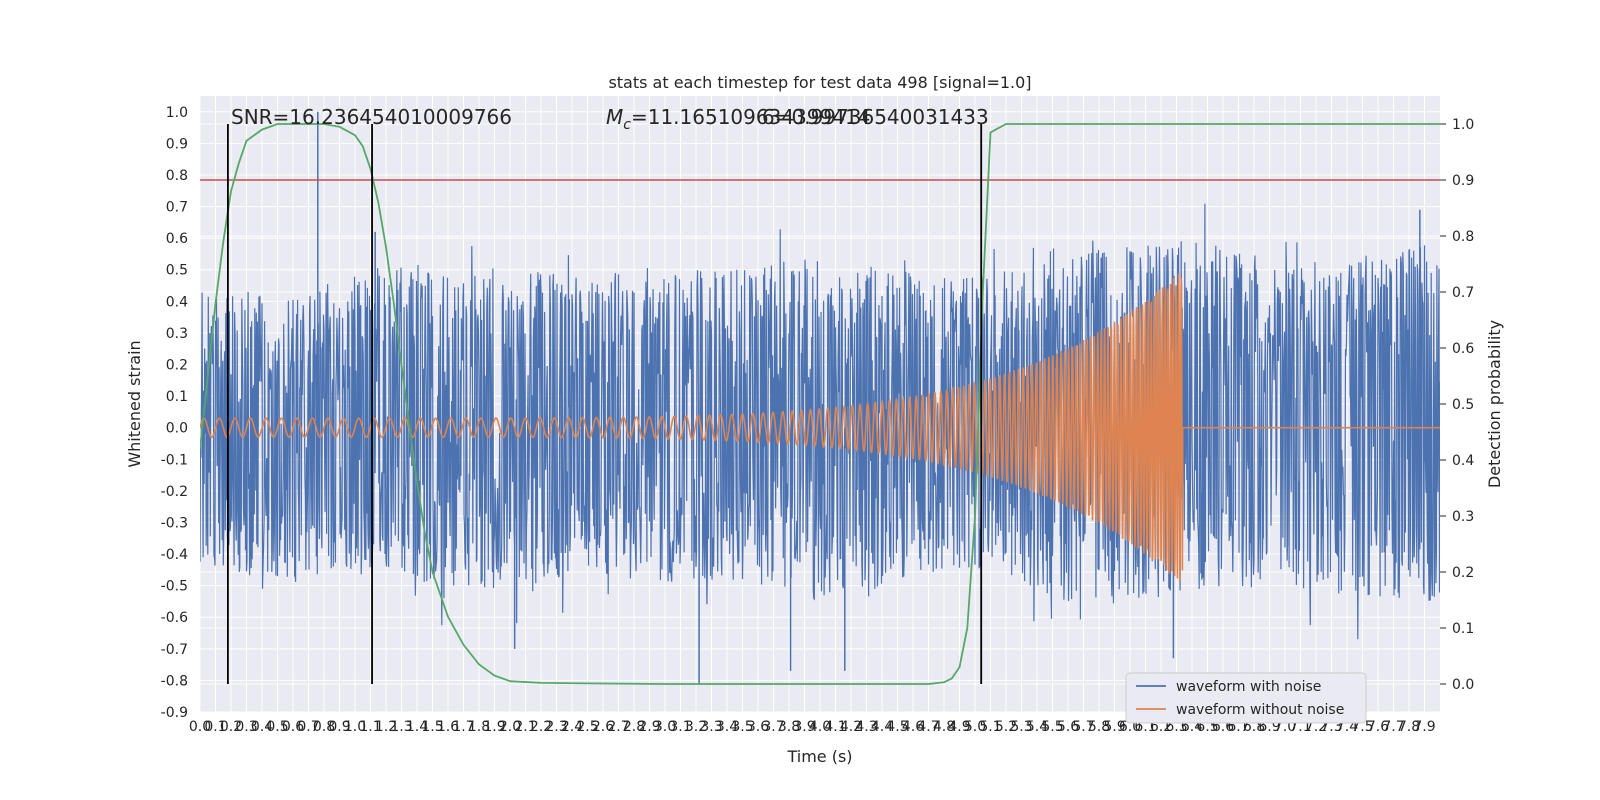  I want to click on x-tick-label: 4.0, so click(820, 727).